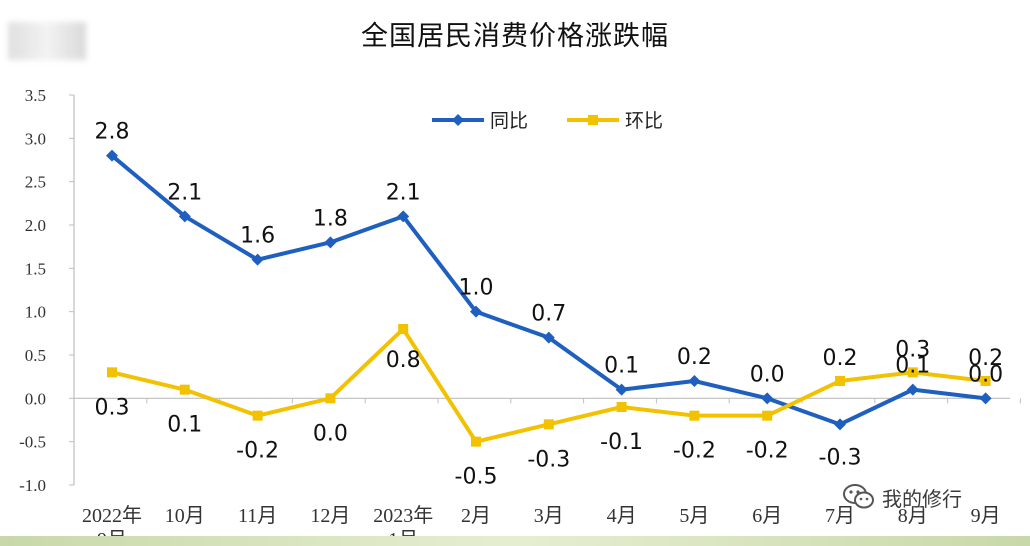 The image size is (1030, 546). I want to click on wechat-icon, so click(859, 497).